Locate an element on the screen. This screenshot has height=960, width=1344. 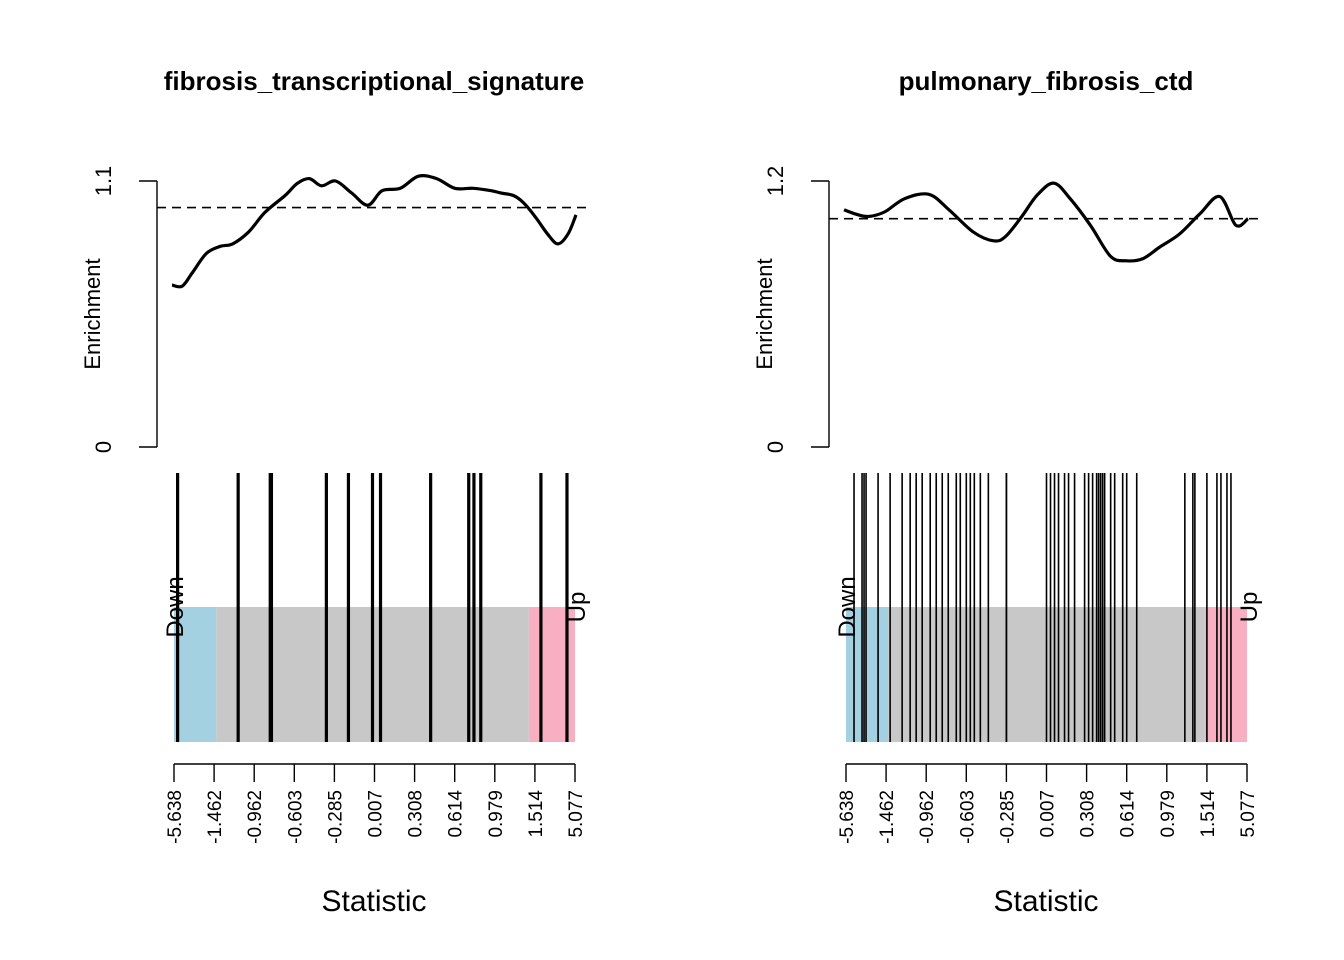
up-band is located at coordinates (1225, 674).